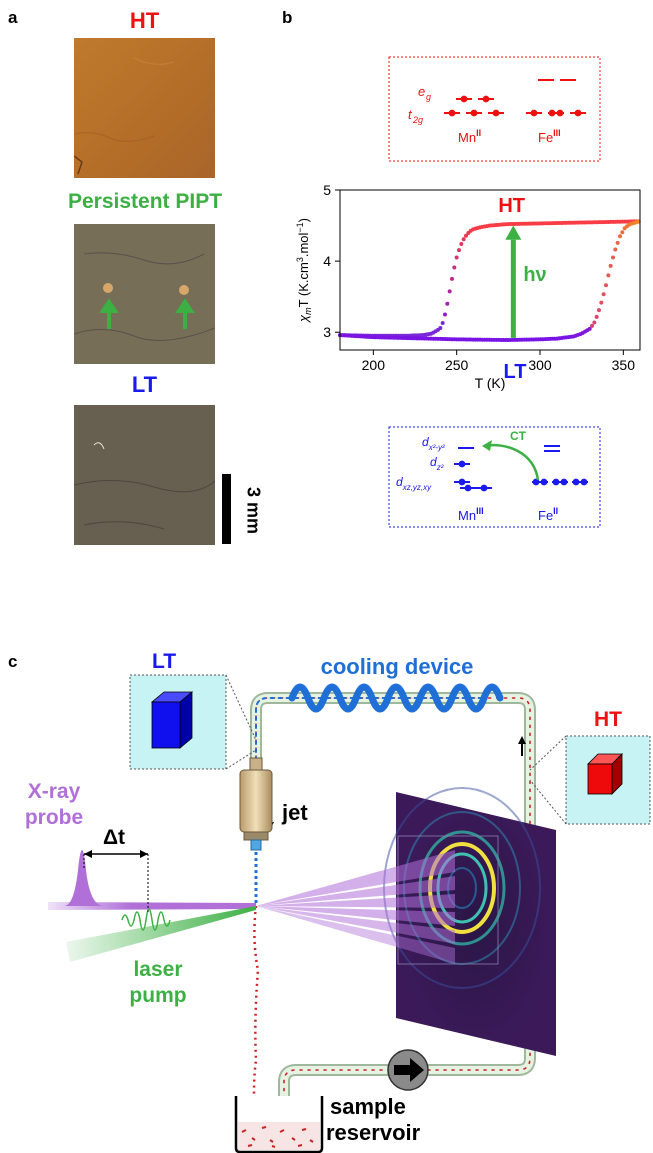 The image size is (653, 1153). Describe the element at coordinates (548, 514) in the screenshot. I see `ion-fe-ii: FeII` at that location.